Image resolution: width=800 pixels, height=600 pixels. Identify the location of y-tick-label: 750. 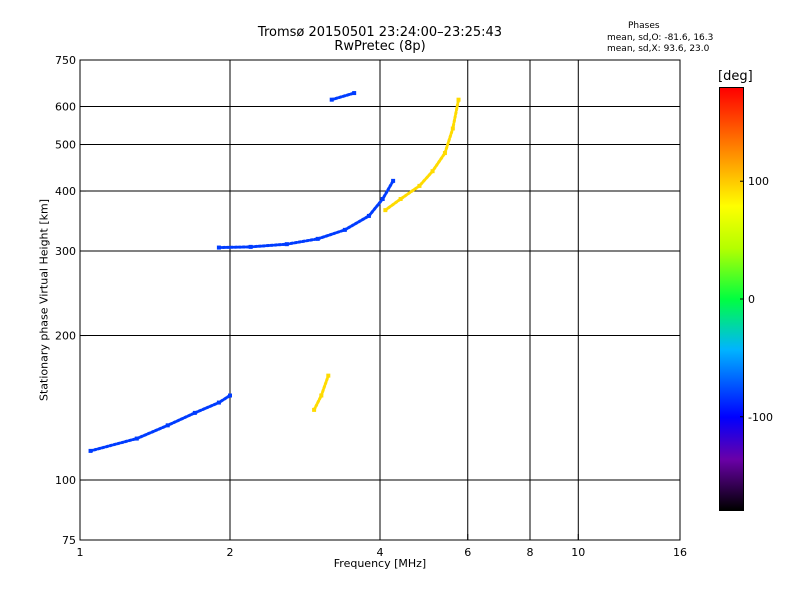
(65, 60).